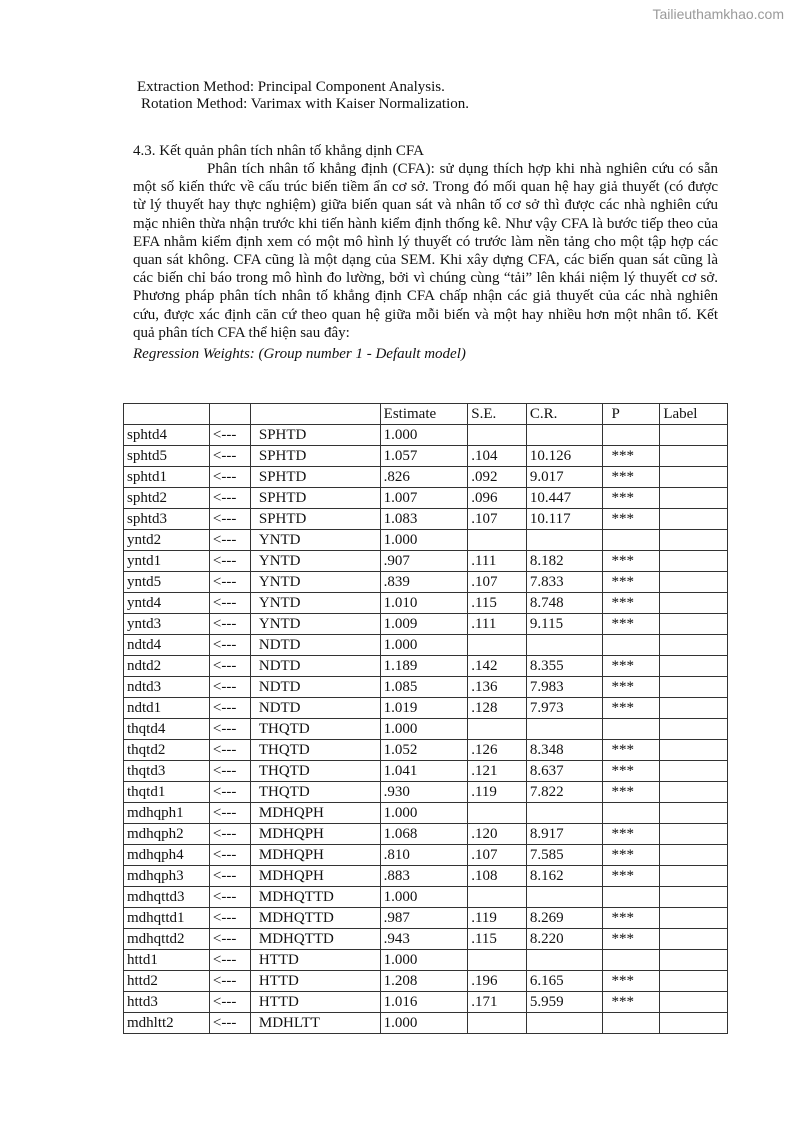  I want to click on variable-cell: sphtd4, so click(166, 435).